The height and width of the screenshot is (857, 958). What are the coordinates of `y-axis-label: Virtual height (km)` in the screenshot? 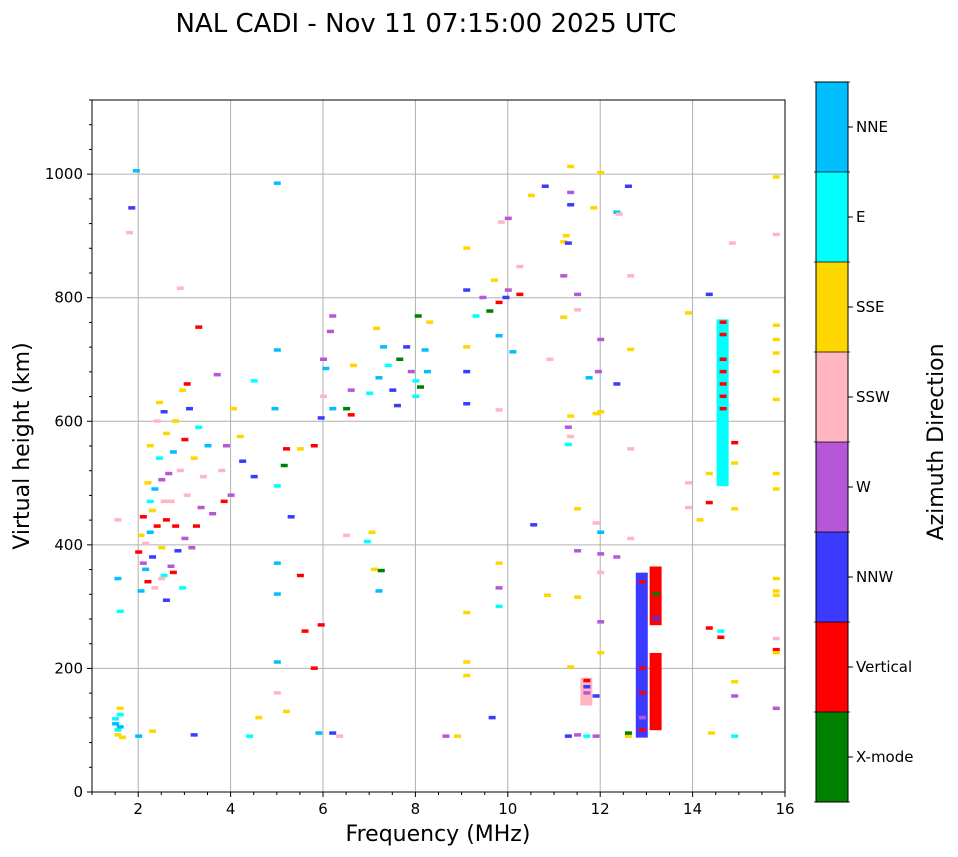 It's located at (22, 445).